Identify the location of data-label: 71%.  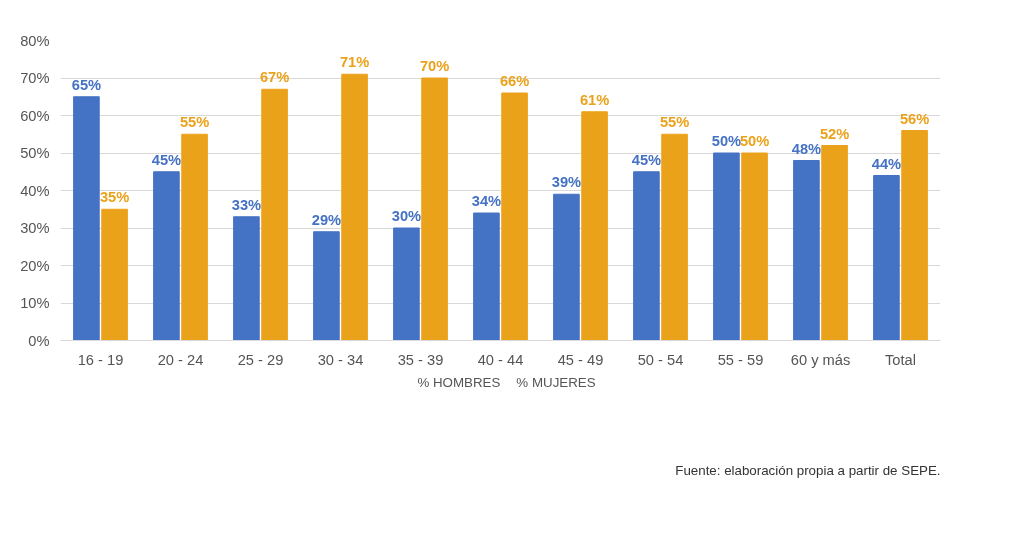
(354, 62).